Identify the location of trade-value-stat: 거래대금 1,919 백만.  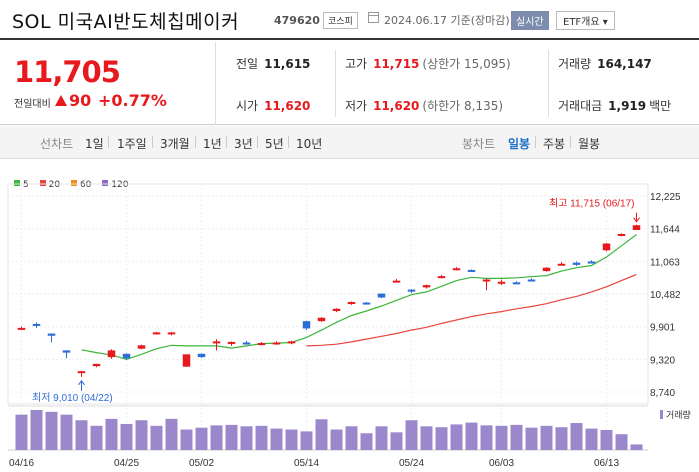
(615, 106).